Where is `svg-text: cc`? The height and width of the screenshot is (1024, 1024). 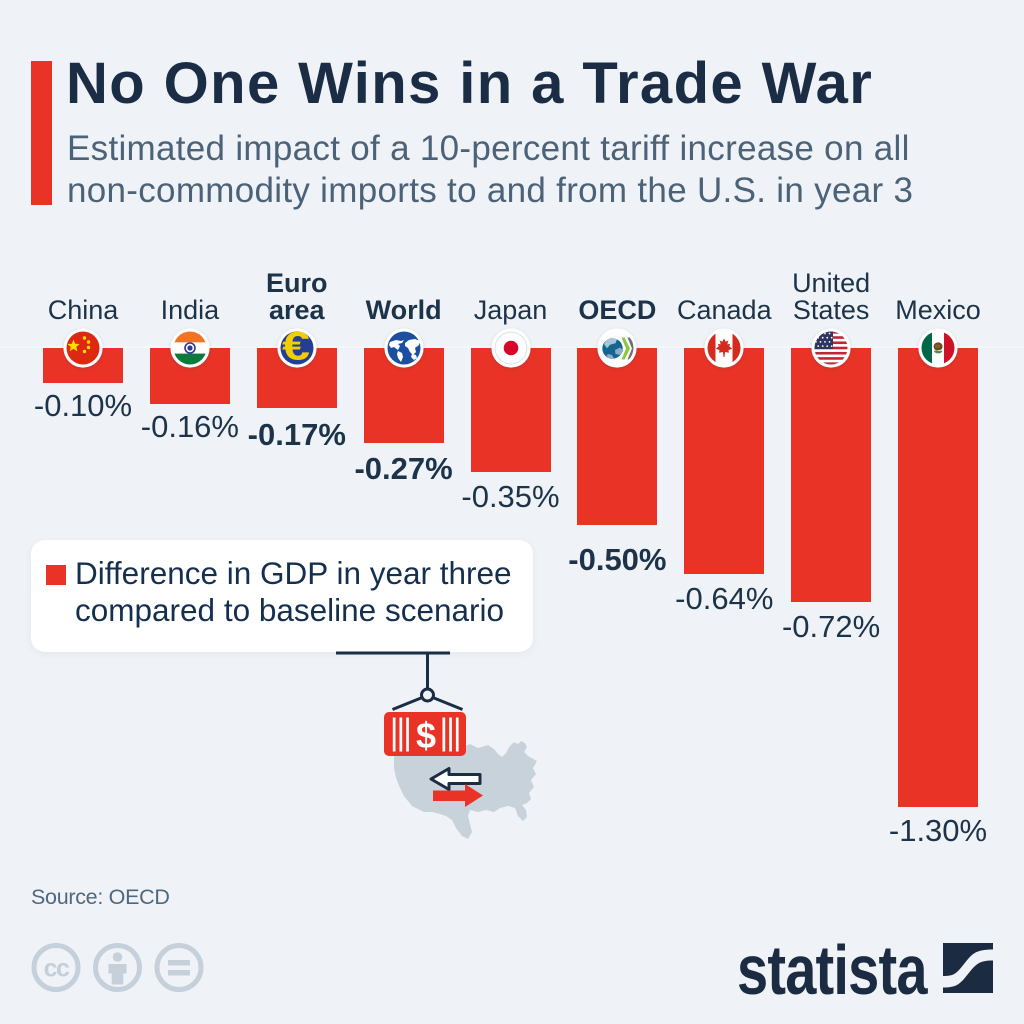 svg-text: cc is located at coordinates (57, 969).